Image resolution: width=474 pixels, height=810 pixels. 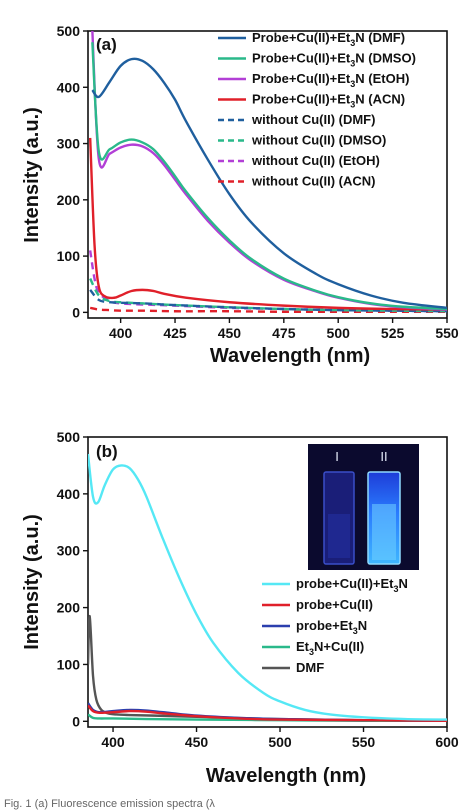 I want to click on legend-text-part: without Cu(II) (ACN), so click(x=313, y=181).